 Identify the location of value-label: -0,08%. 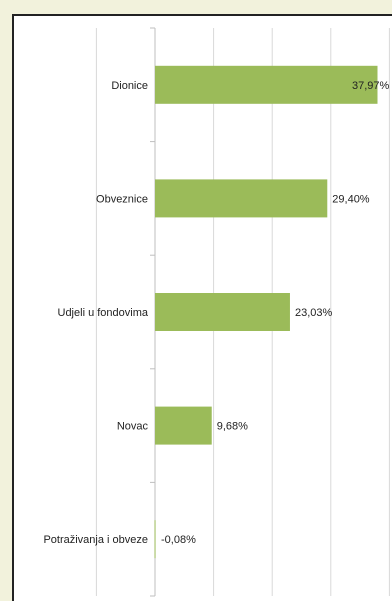
(178, 540).